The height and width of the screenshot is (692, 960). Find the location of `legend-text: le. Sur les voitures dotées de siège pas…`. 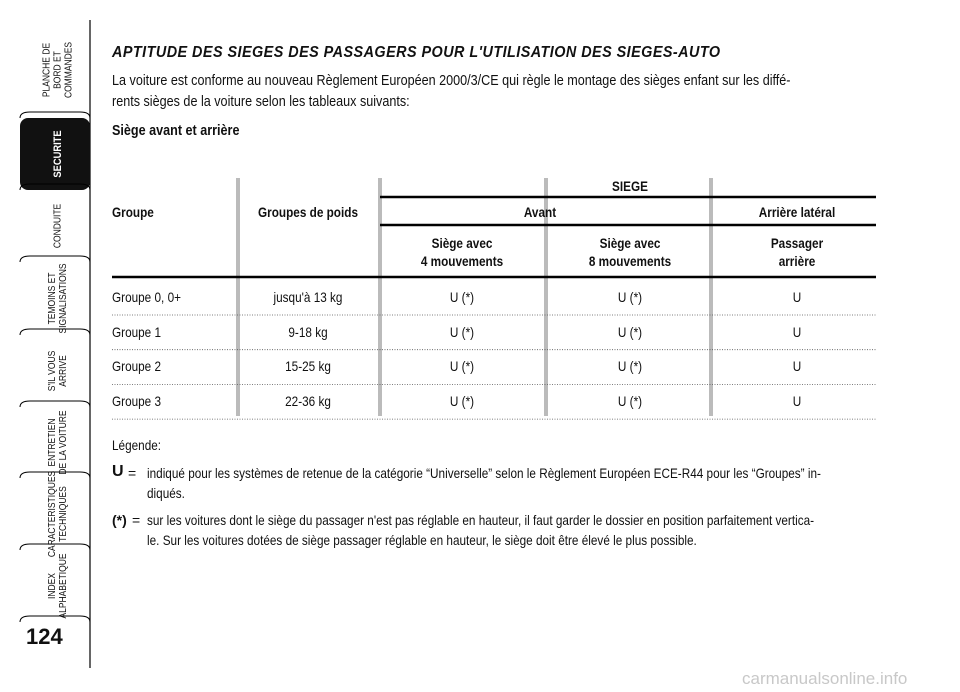

legend-text: le. Sur les voitures dotées de siège pas… is located at coordinates (422, 540).